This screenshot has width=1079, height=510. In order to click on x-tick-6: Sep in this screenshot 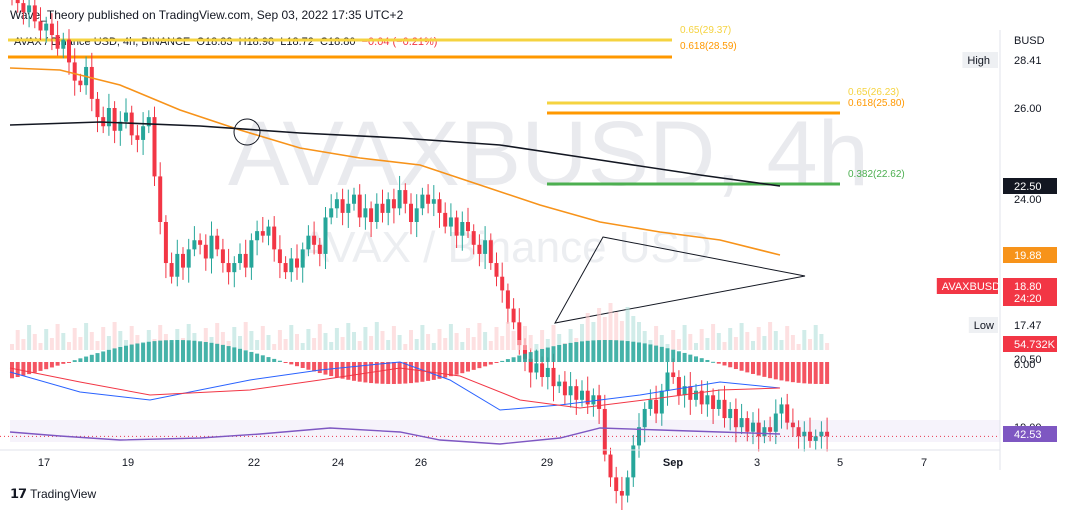, I will do `click(673, 463)`.